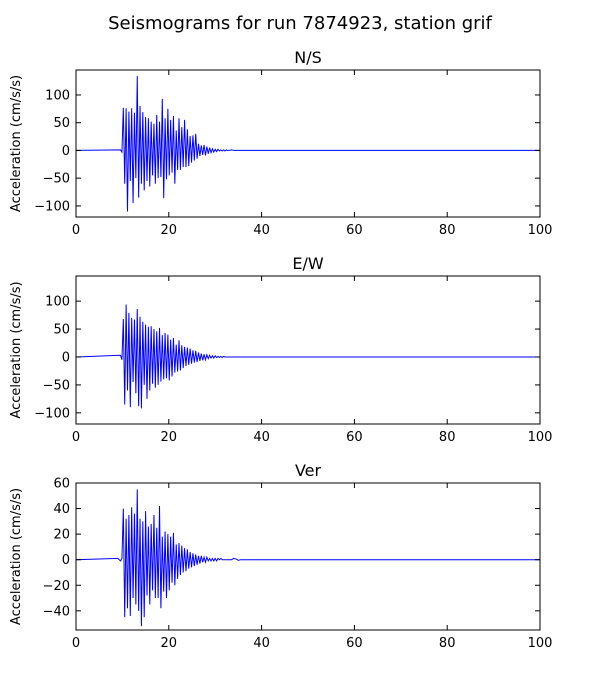  What do you see at coordinates (61, 484) in the screenshot?
I see `y-tick-label: 60` at bounding box center [61, 484].